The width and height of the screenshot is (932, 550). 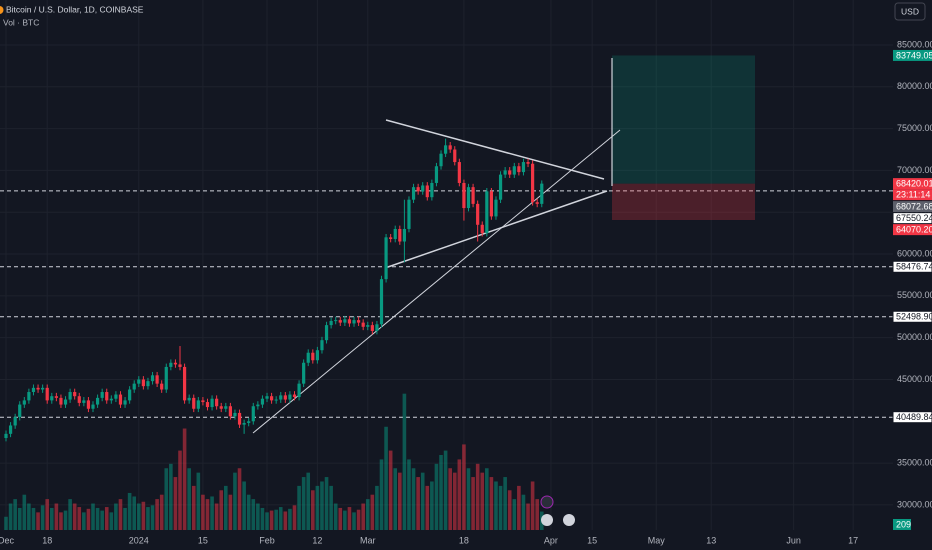 I want to click on trend-line-lower, so click(x=496, y=229).